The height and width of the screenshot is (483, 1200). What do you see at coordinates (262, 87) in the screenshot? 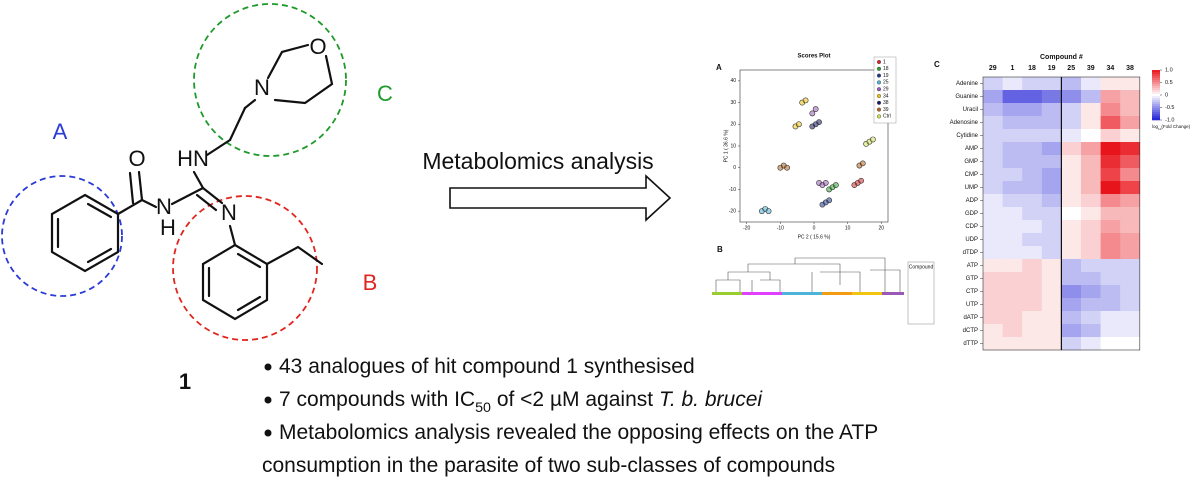
I see `atom-label: N` at bounding box center [262, 87].